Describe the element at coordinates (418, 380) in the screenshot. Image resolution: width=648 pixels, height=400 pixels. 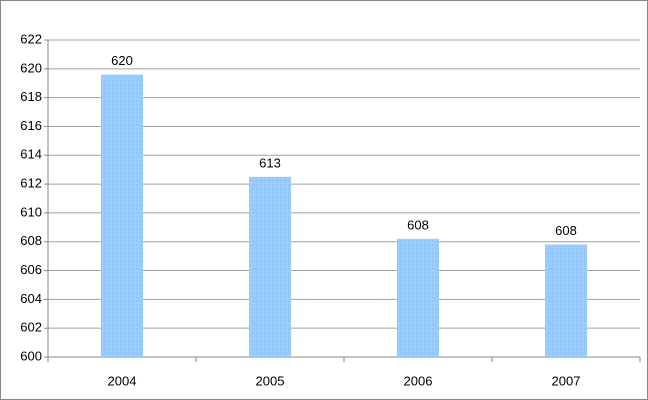
I see `x-tick-label: 2006` at that location.